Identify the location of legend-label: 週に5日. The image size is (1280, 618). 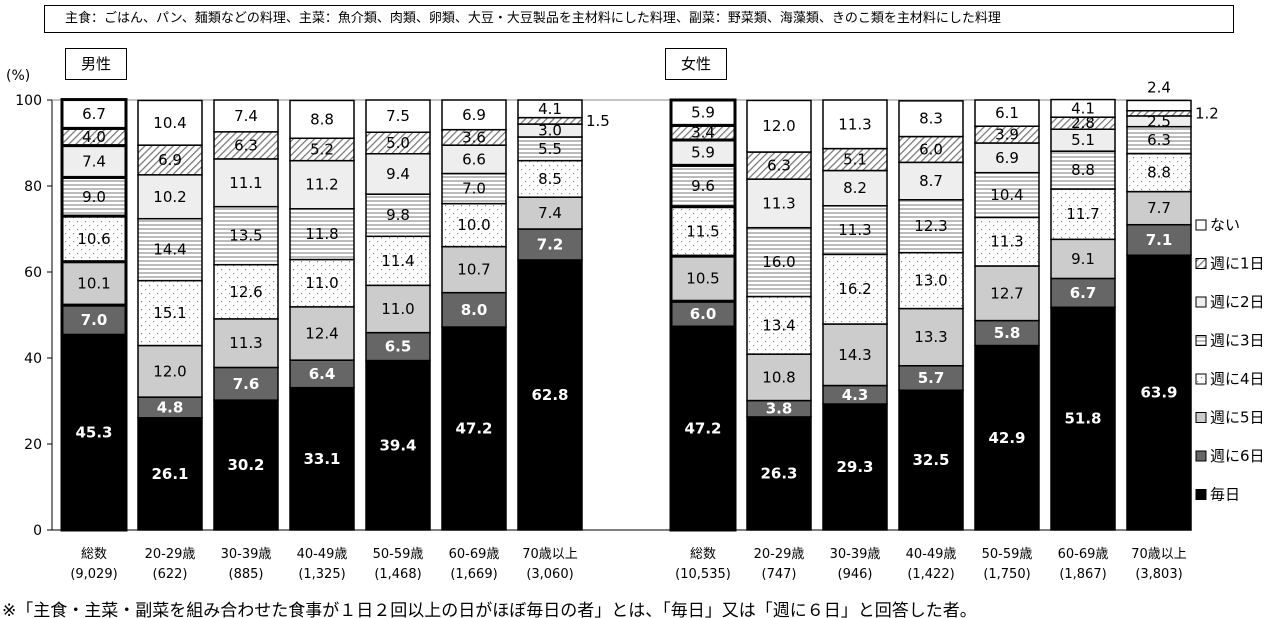
(1237, 418).